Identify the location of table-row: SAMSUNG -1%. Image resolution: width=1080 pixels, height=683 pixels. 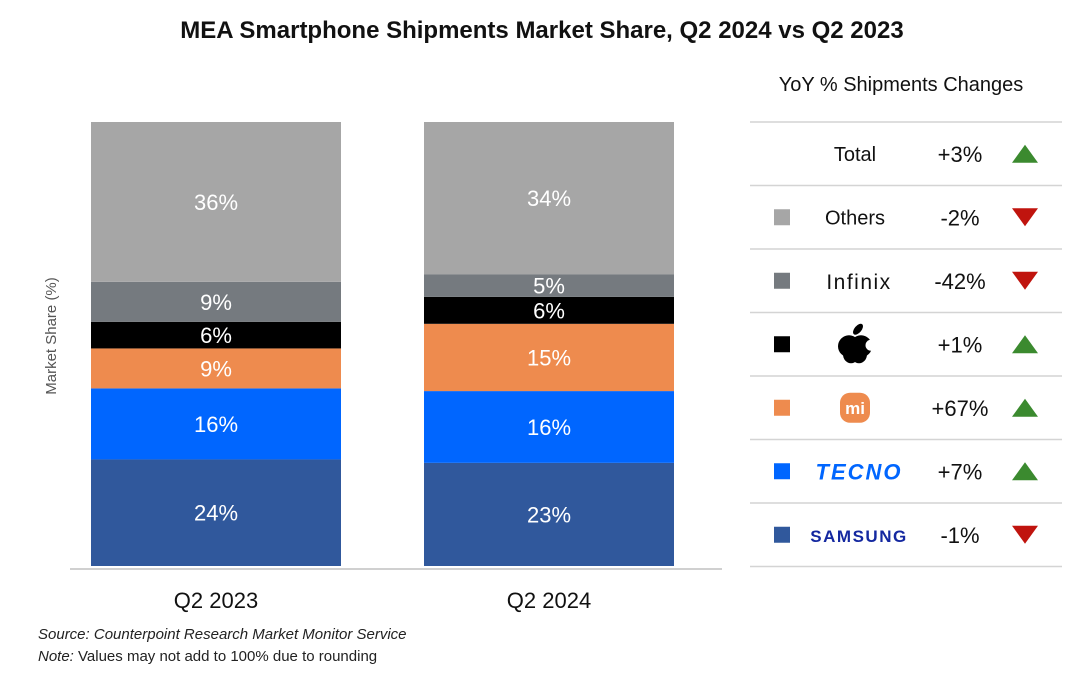
(906, 535).